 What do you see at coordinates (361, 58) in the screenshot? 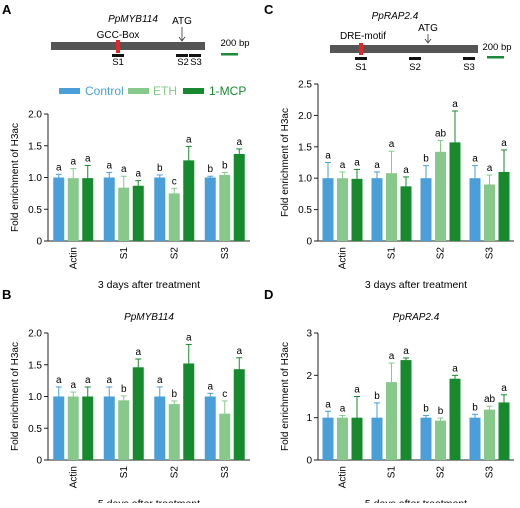
I see `site-bar-s1` at bounding box center [361, 58].